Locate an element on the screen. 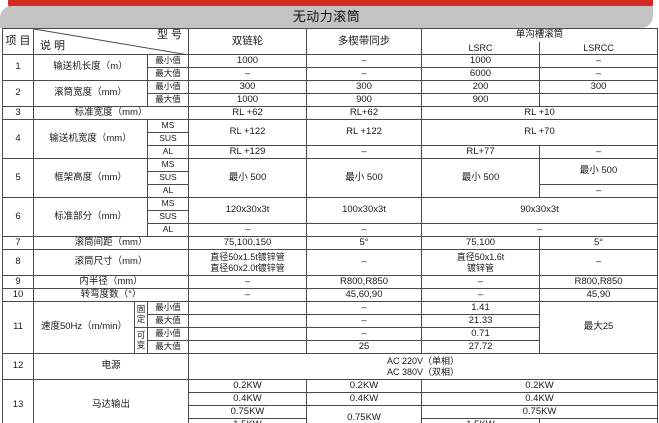  row-no: 9 is located at coordinates (18, 282).